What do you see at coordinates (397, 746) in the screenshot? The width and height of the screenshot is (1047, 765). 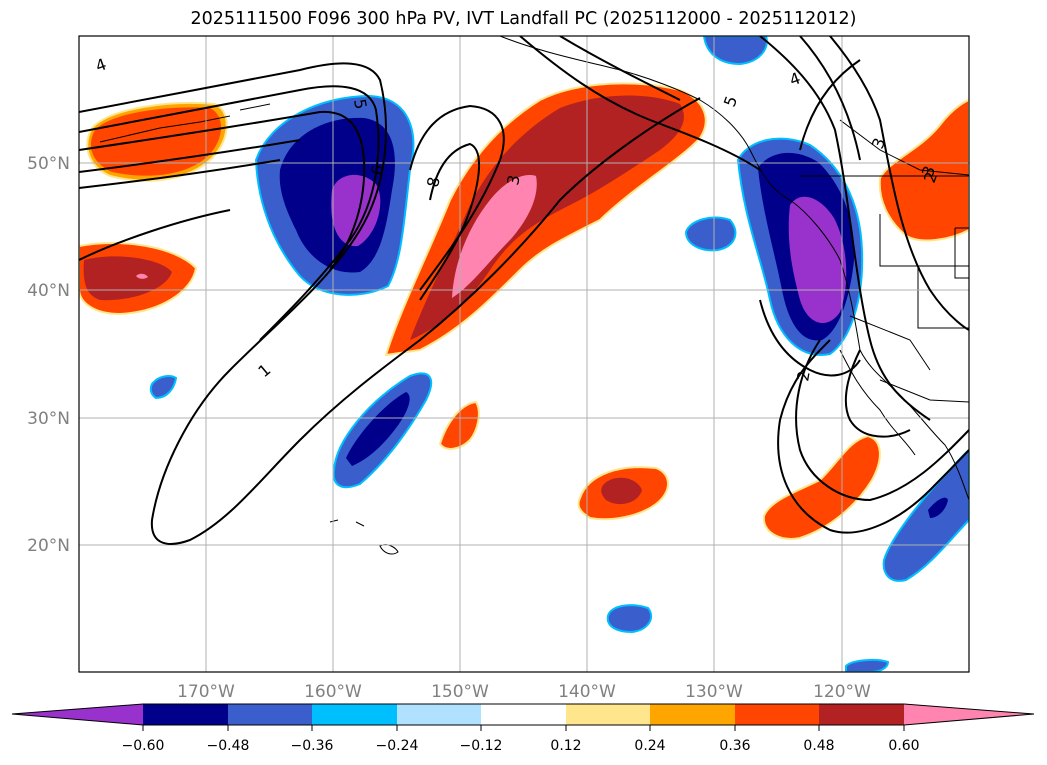 I see `colorbar-tick-label: −0.24` at bounding box center [397, 746].